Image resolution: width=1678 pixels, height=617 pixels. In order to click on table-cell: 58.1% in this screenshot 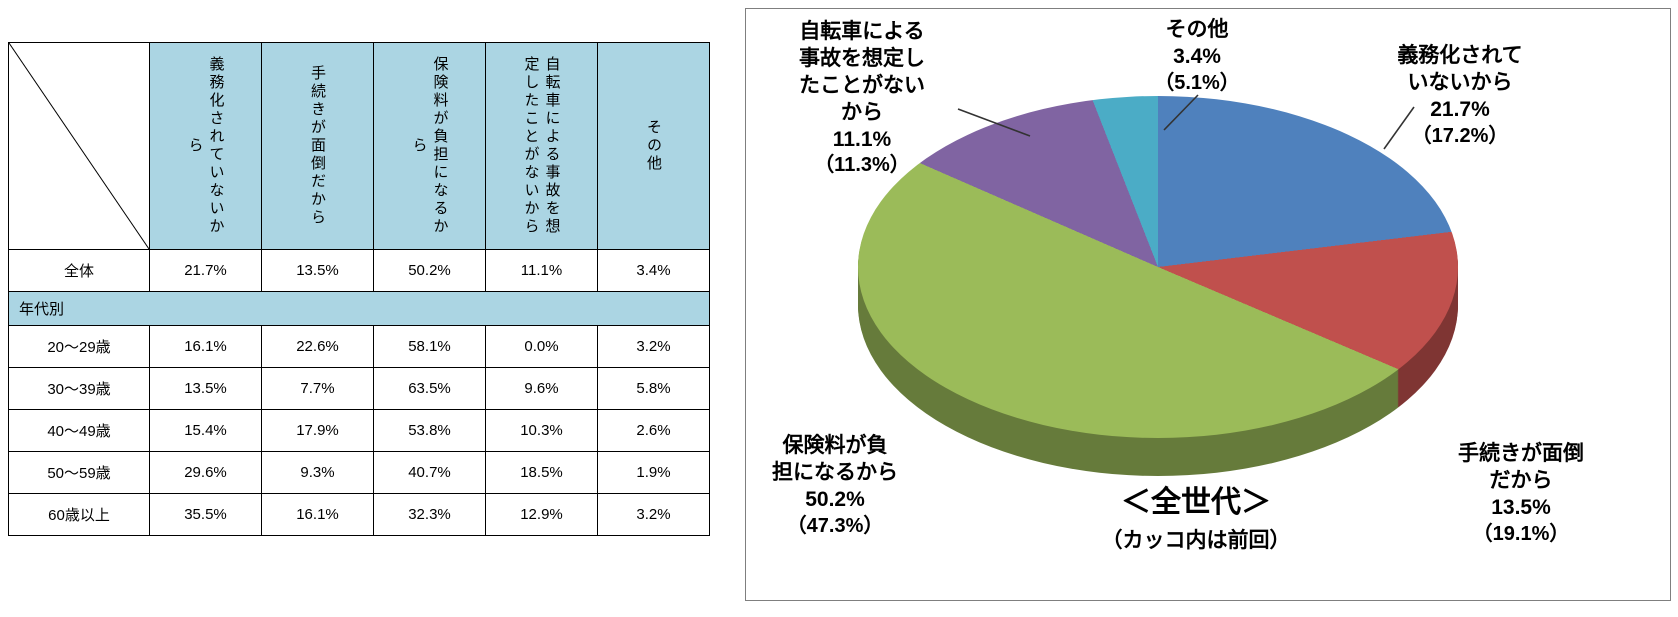, I will do `click(429, 346)`.